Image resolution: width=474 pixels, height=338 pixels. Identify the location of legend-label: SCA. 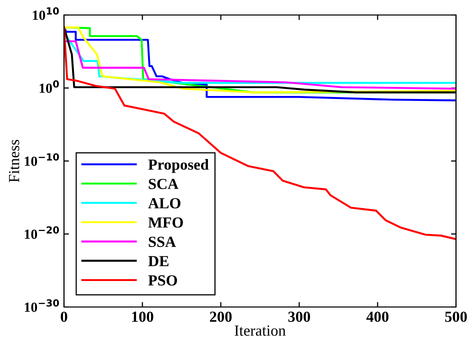
(163, 184).